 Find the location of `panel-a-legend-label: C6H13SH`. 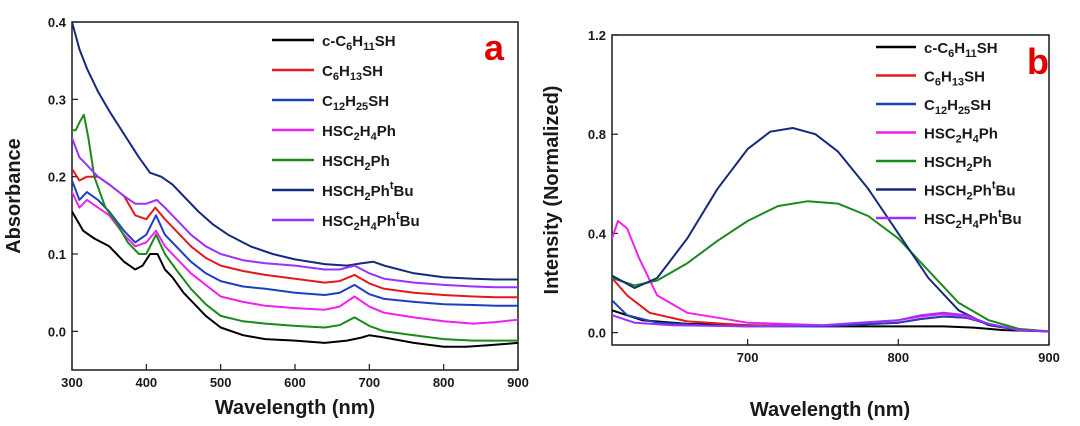

panel-a-legend-label: C6H13SH is located at coordinates (352, 73).